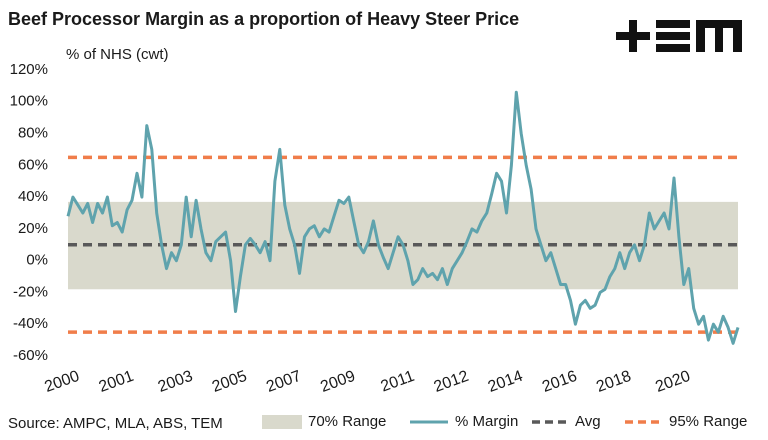  What do you see at coordinates (115, 423) in the screenshot?
I see `source-note: Source: AMPC, MLA, ABS, TEM` at bounding box center [115, 423].